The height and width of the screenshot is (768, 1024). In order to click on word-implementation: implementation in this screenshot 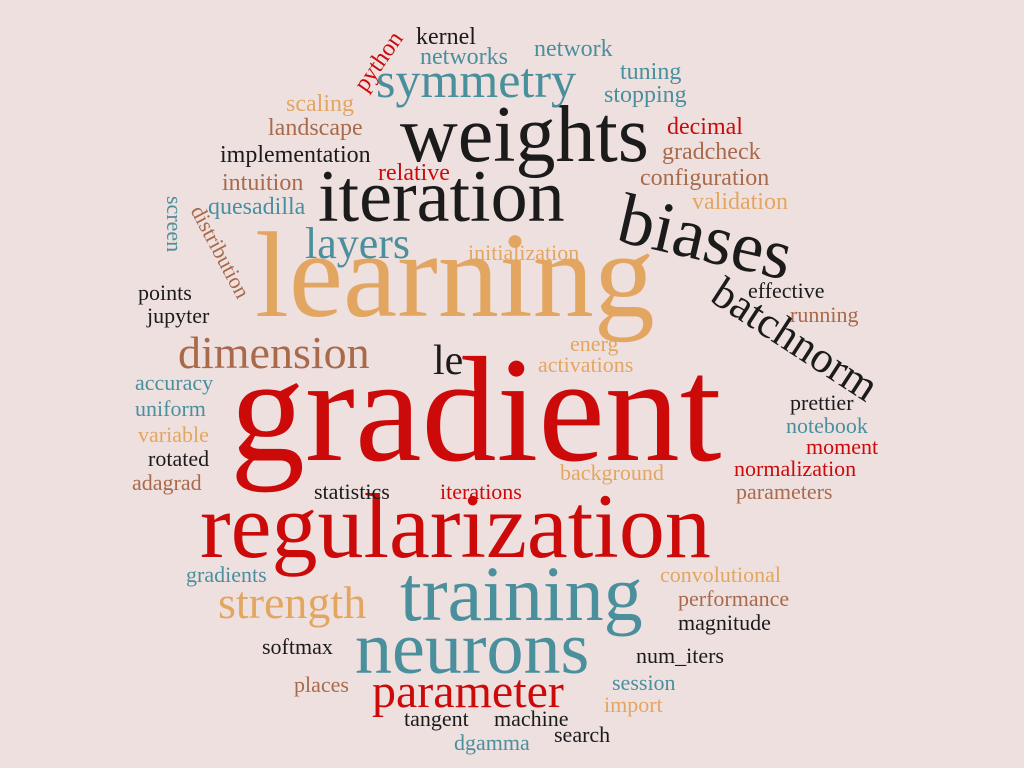, I will do `click(295, 155)`.